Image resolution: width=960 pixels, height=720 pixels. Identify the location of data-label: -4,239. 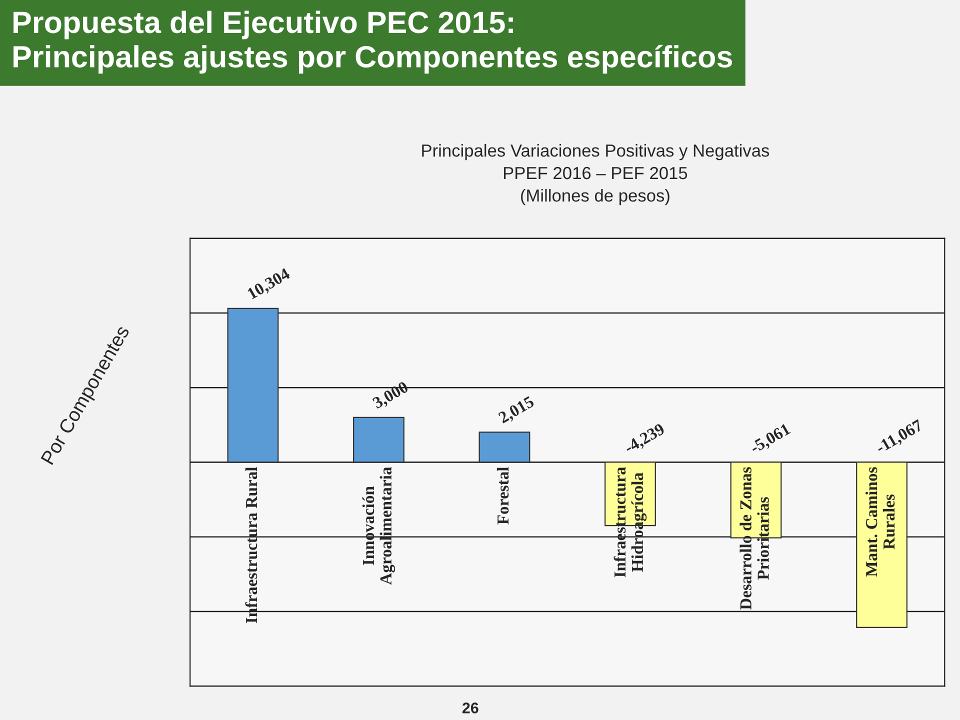
(645, 439).